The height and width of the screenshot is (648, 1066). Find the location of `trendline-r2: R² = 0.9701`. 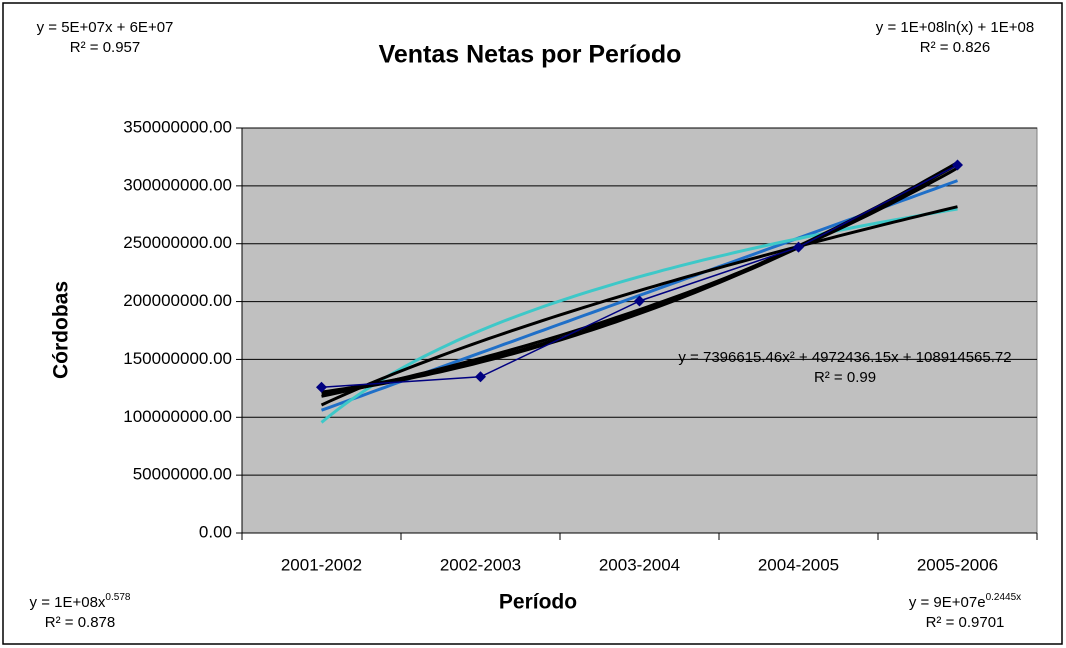

trendline-r2: R² = 0.9701 is located at coordinates (965, 622).